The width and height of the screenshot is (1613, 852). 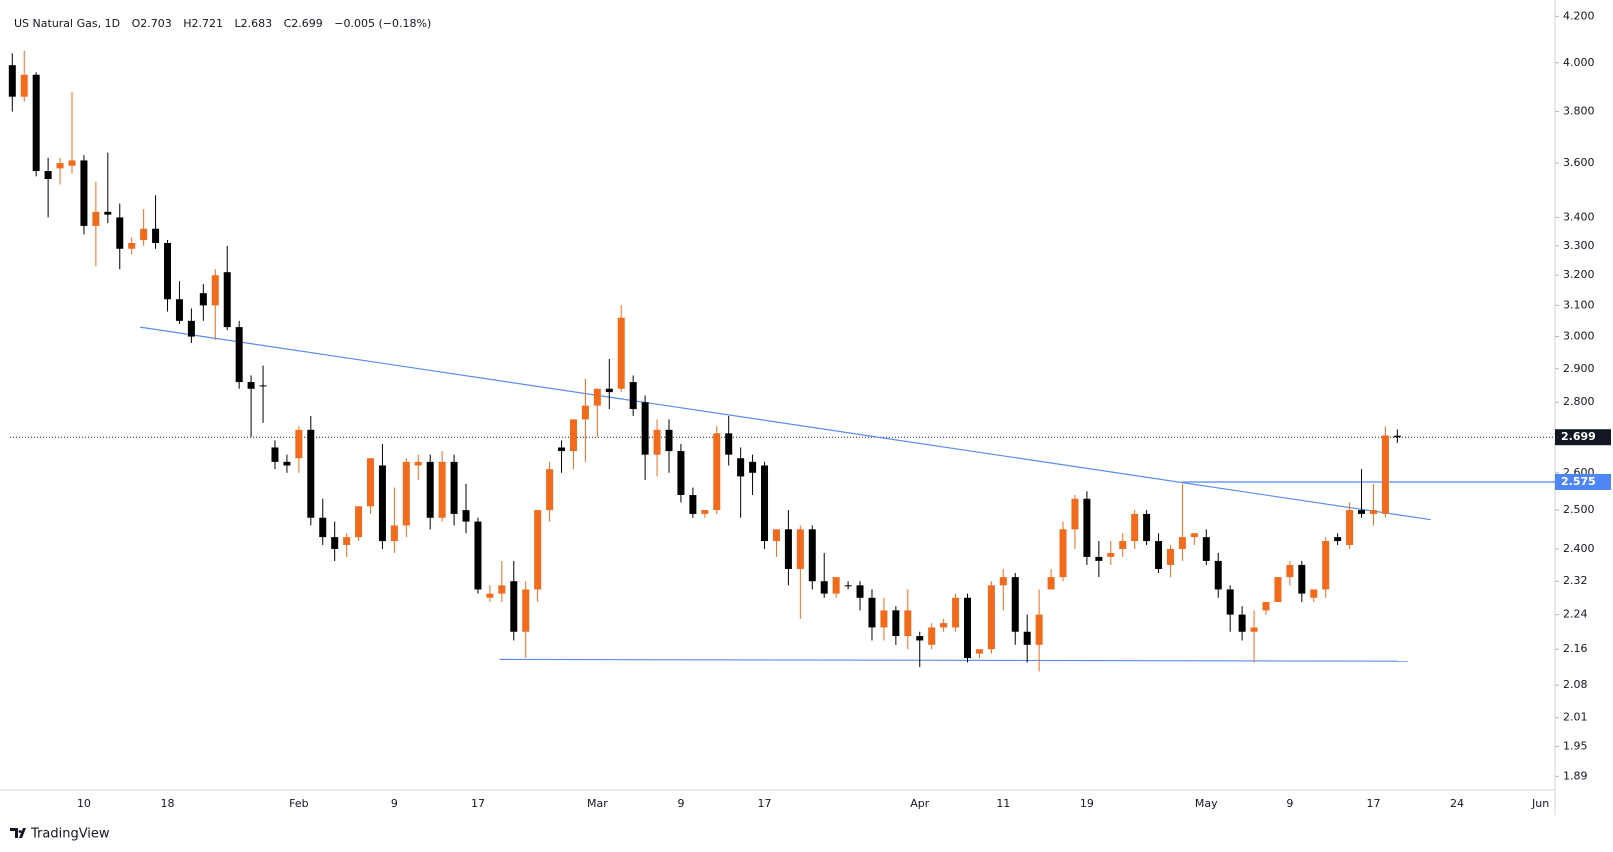 I want to click on y-tick-label: 4.200, so click(x=1579, y=15).